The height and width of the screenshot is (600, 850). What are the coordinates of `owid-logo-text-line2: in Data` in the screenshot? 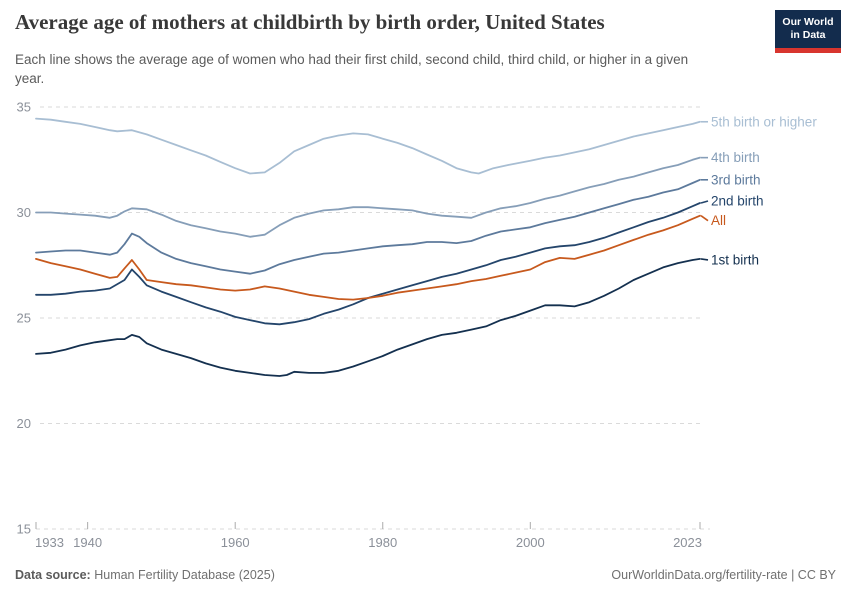 It's located at (808, 35).